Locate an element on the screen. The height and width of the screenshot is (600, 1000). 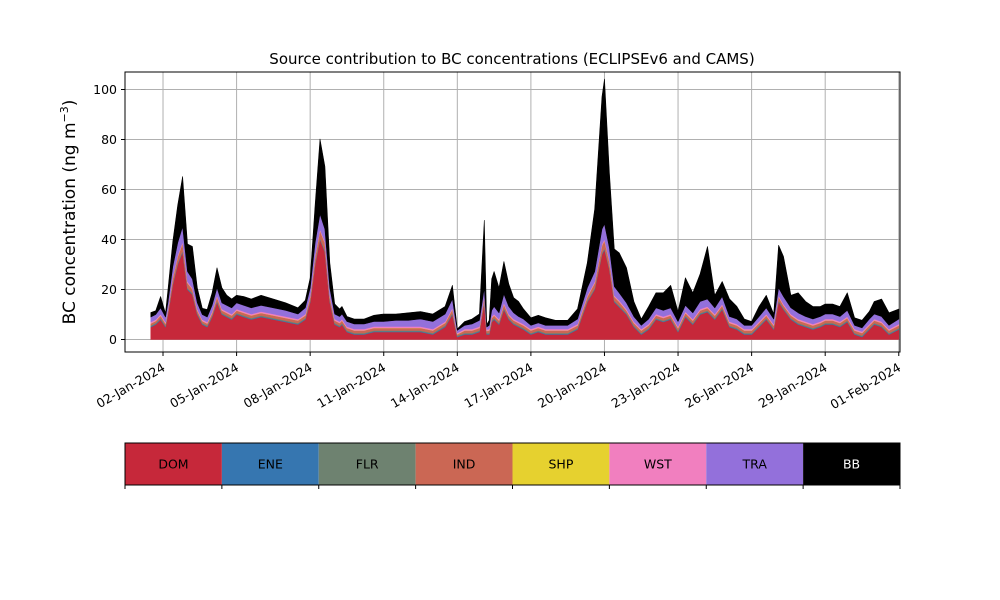
legend-swatch-tra is located at coordinates (755, 464).